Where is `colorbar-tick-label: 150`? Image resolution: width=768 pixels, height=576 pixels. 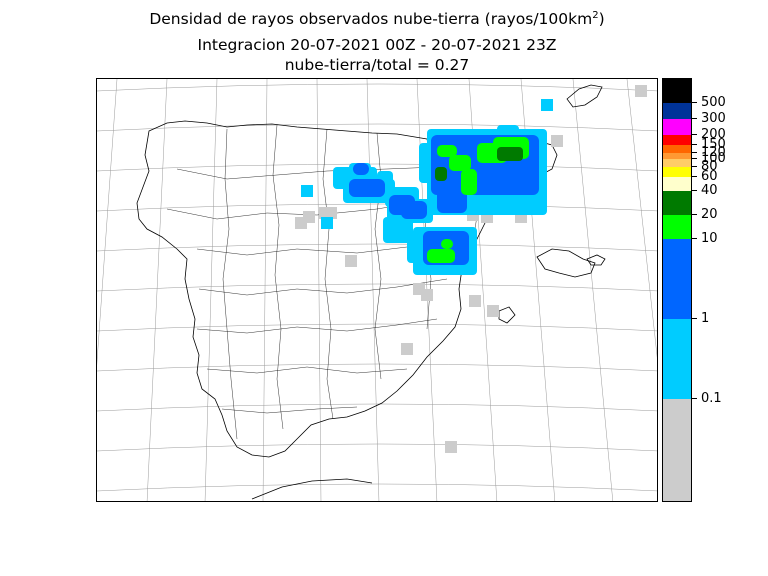 colorbar-tick-label: 150 is located at coordinates (713, 144).